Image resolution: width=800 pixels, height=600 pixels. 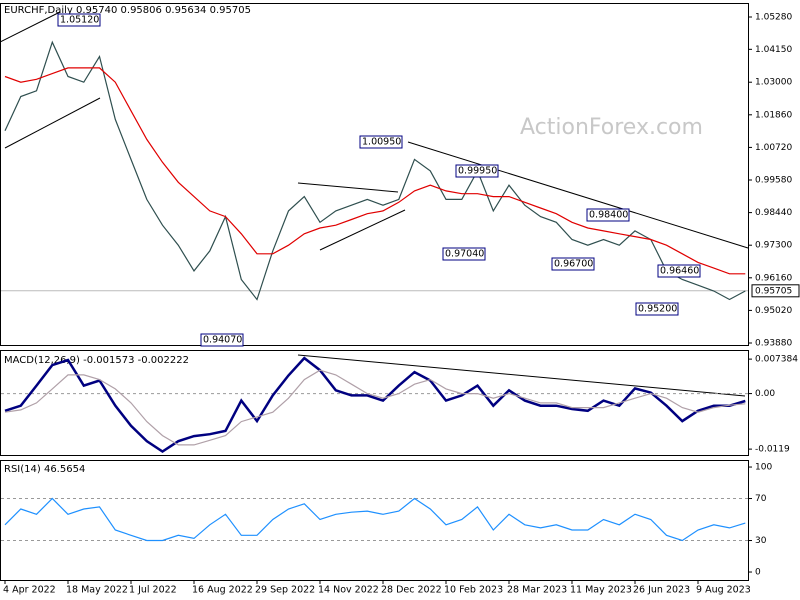 What do you see at coordinates (776, 360) in the screenshot?
I see `y-tick-label: 0.007384` at bounding box center [776, 360].